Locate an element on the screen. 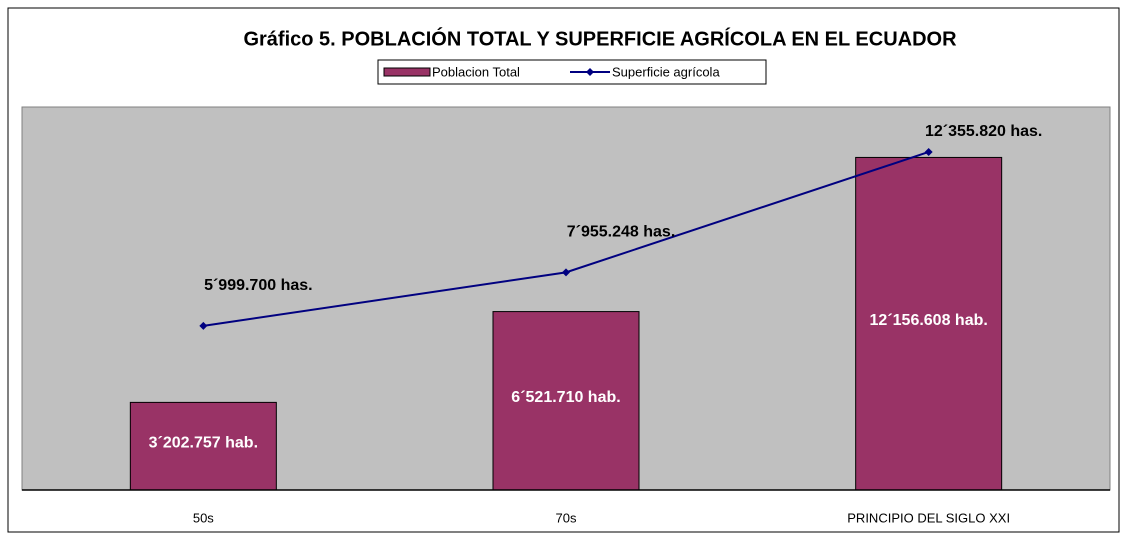 The image size is (1128, 537). data-label: 7´955.248 has. is located at coordinates (621, 232).